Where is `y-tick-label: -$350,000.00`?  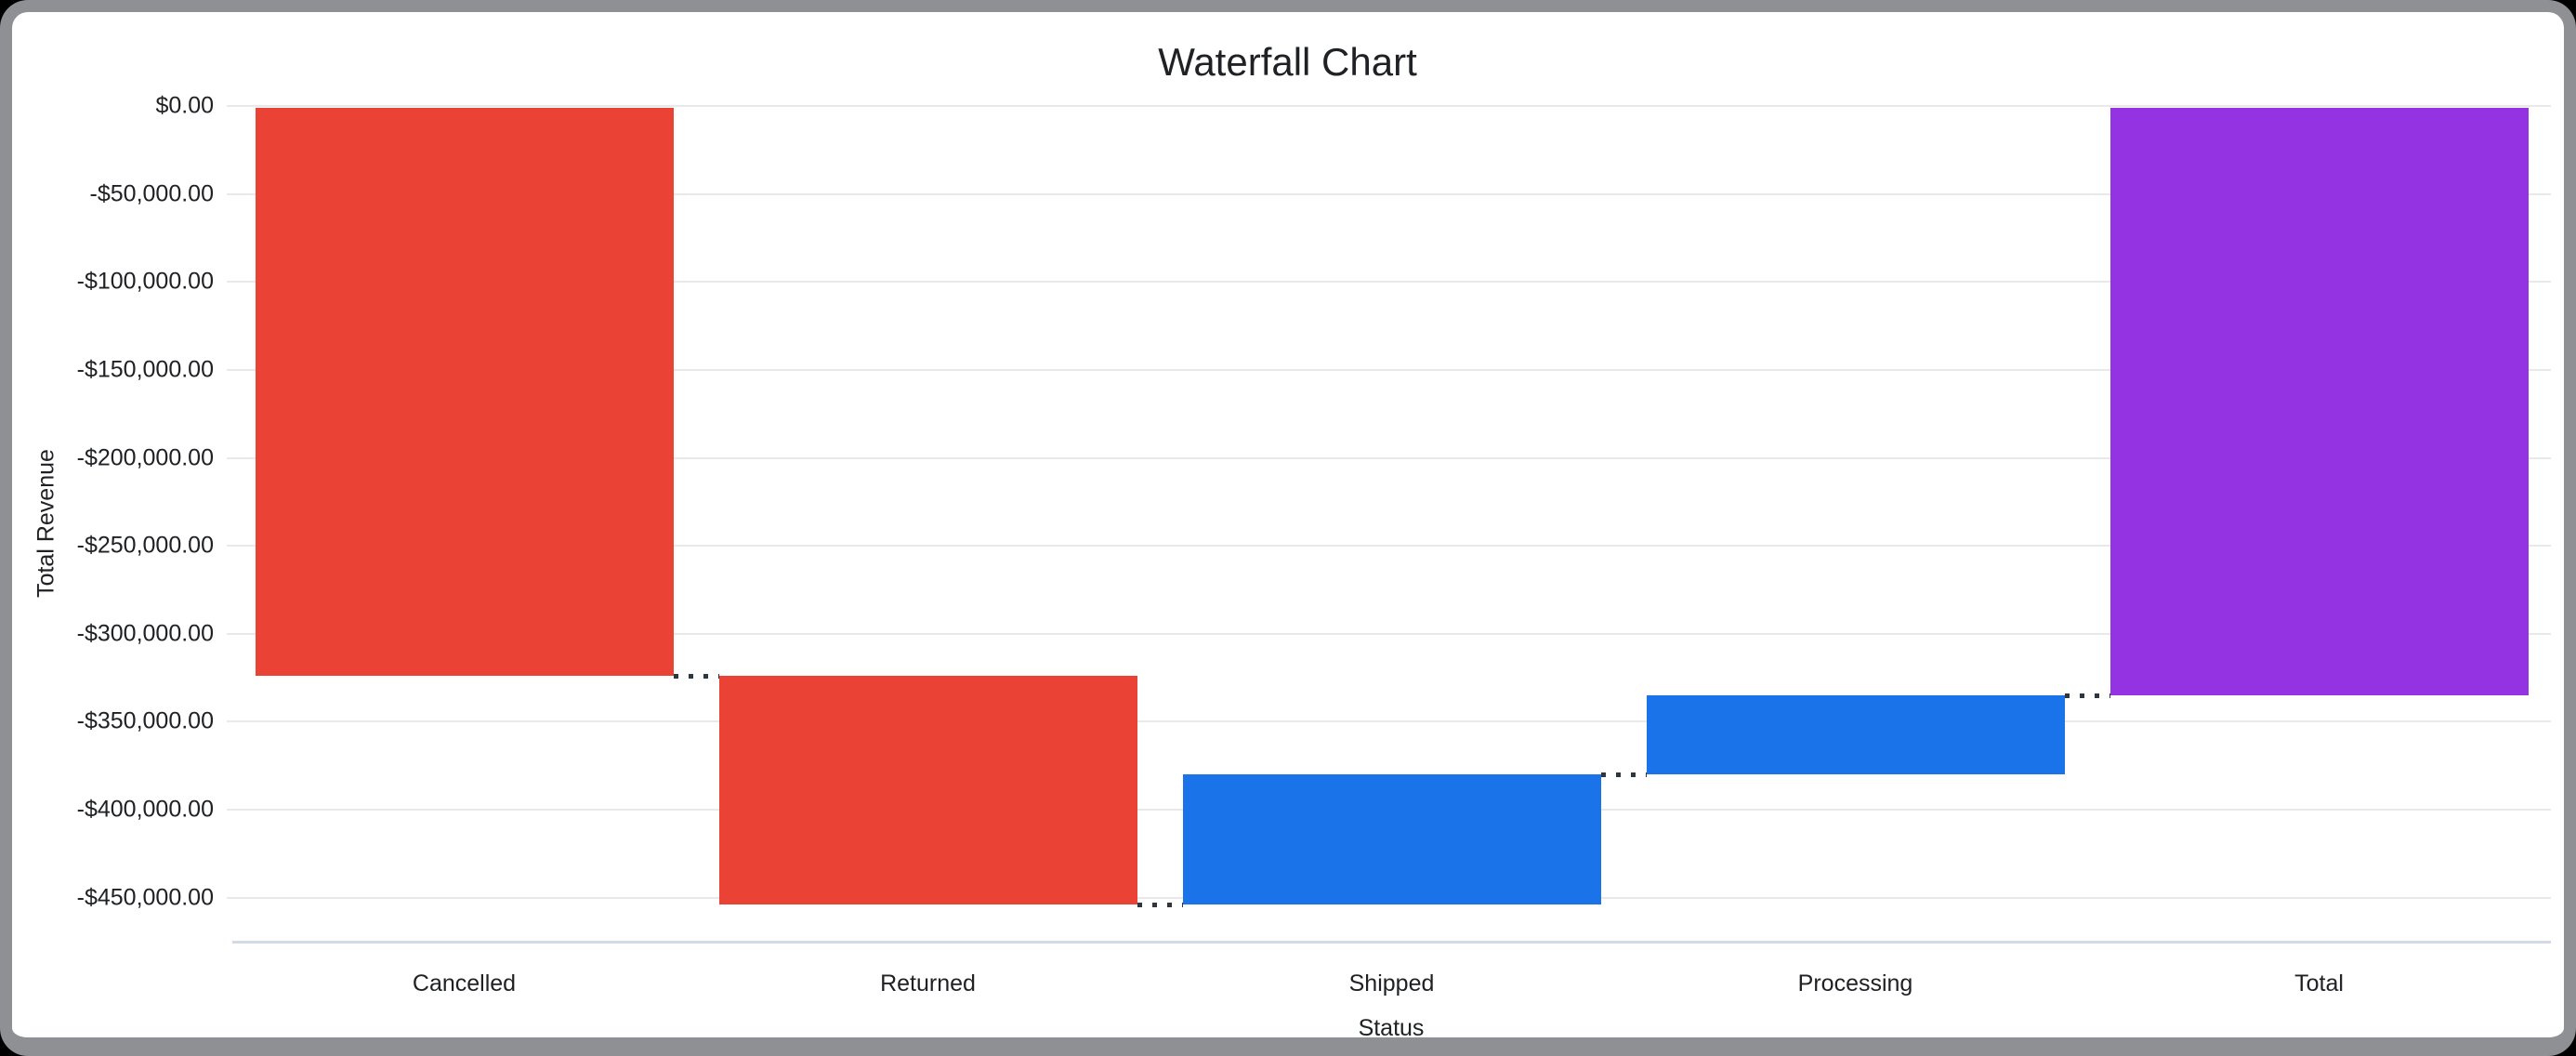 y-tick-label: -$350,000.00 is located at coordinates (145, 720).